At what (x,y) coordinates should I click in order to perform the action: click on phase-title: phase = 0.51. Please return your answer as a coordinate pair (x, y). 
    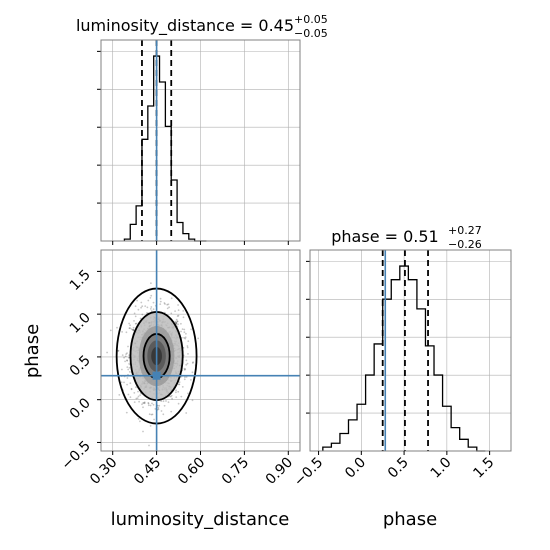
    Looking at the image, I should click on (384, 236).